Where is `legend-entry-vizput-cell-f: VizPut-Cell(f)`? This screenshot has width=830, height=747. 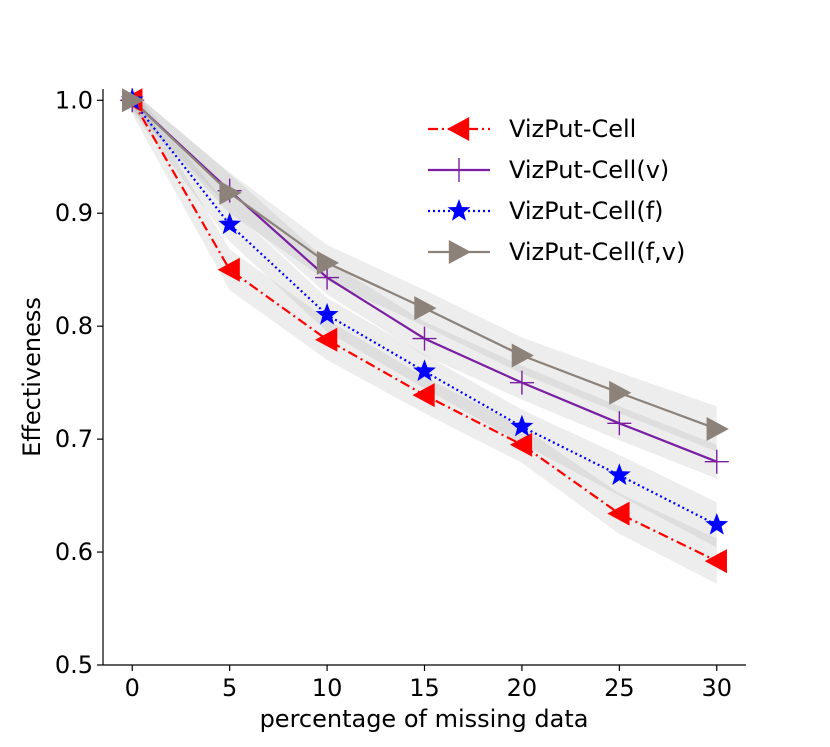 legend-entry-vizput-cell-f: VizPut-Cell(f) is located at coordinates (546, 211).